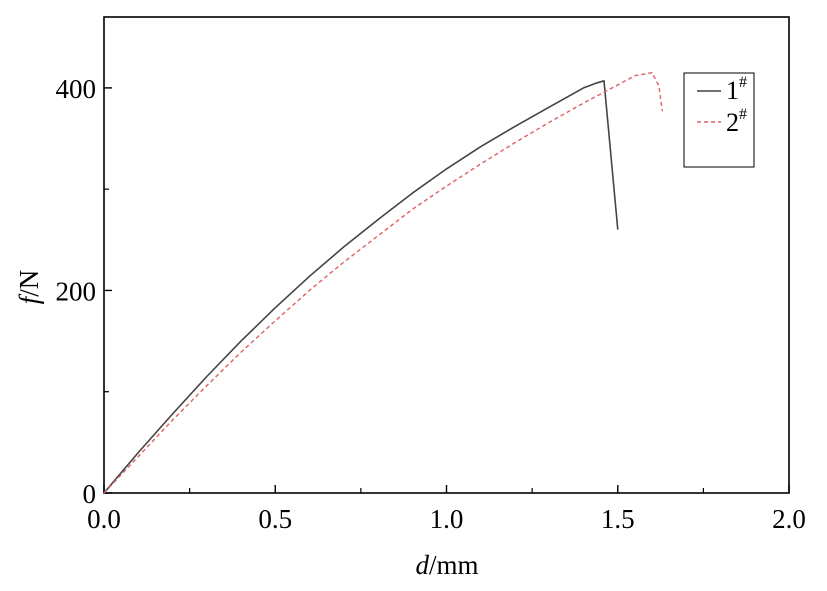 This screenshot has height=591, width=827. I want to click on legend-label-2: 2#, so click(736, 121).